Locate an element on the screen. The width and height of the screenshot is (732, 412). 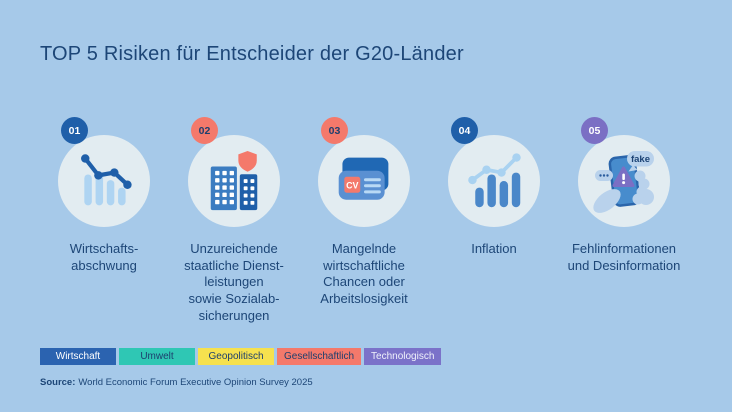
risk-circle-3: CV is located at coordinates (364, 181).